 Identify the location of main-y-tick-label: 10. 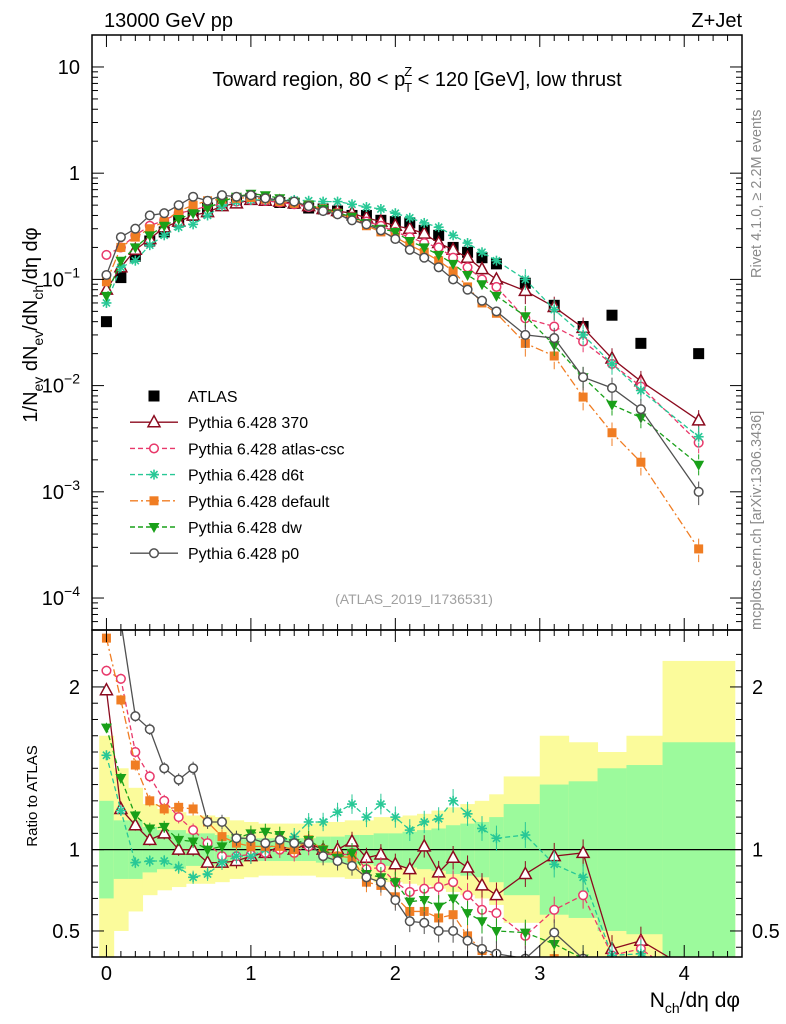
(69, 68).